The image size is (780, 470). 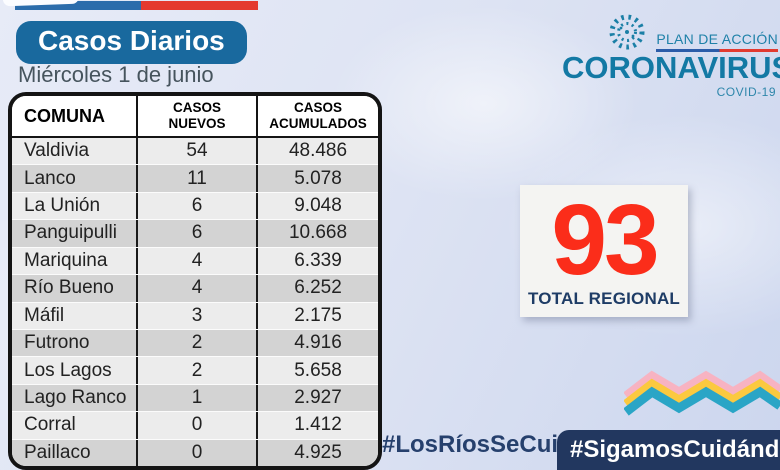 I want to click on cell-acumulados: 5.658, so click(x=317, y=370).